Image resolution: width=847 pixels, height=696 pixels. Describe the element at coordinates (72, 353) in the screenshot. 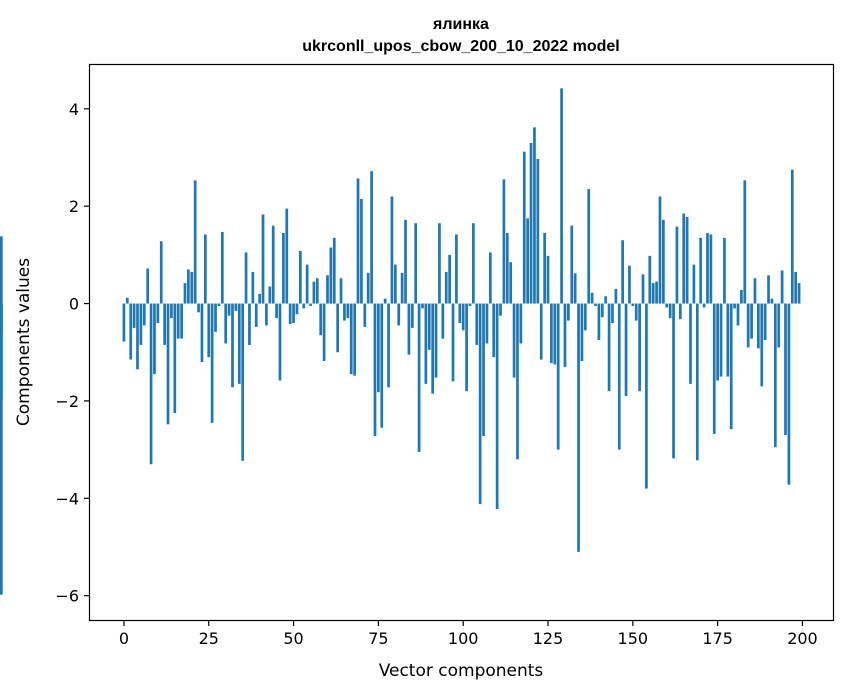

I see `y-axis-ticks: −6 −4 −2 0 2 4` at that location.